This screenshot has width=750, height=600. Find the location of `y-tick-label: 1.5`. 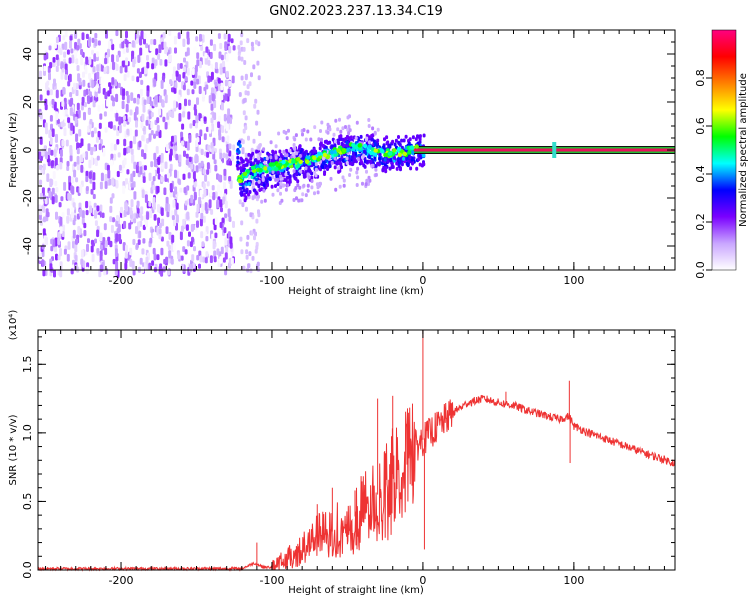

y-tick-label: 1.5 is located at coordinates (27, 365).